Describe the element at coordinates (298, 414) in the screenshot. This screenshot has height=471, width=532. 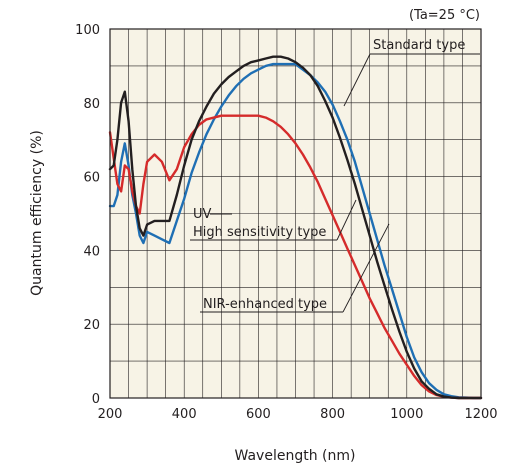
I see `x-tick-labels: 200 400 600 800 1000 1200` at that location.